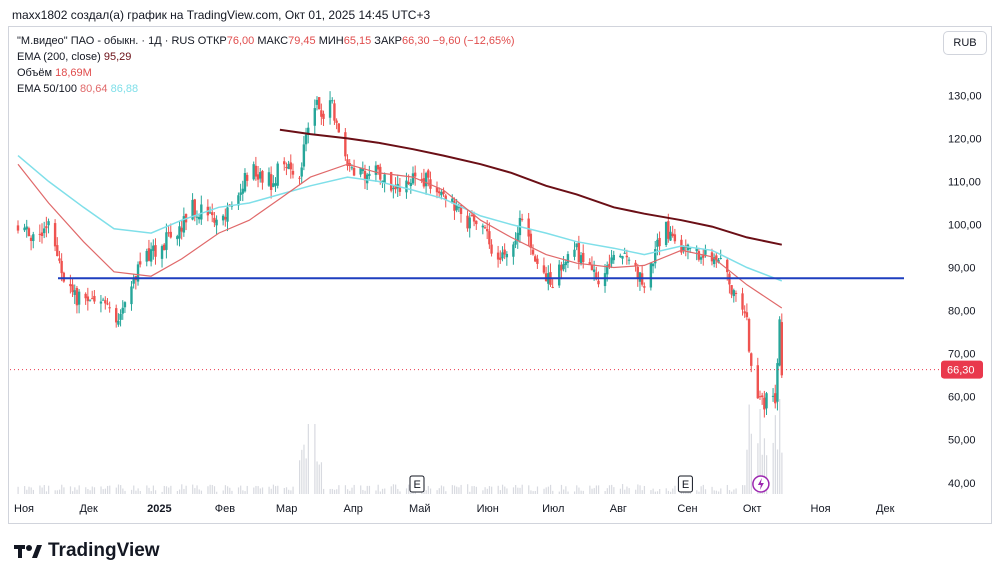  I want to click on last-price-label: 66,30, so click(961, 371).